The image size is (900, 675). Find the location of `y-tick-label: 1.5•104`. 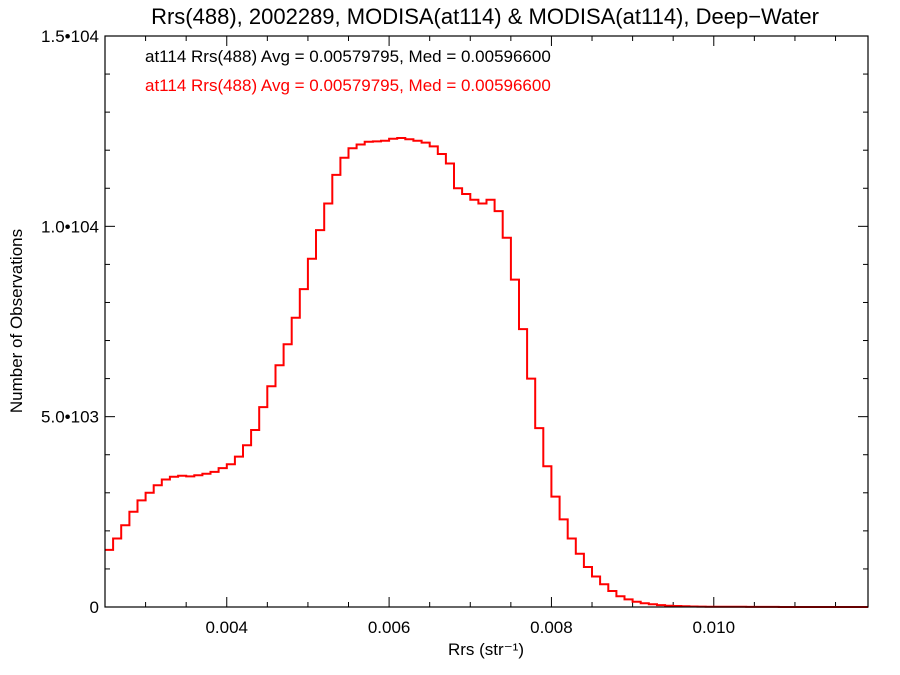

y-tick-label: 1.5•104 is located at coordinates (70, 36).